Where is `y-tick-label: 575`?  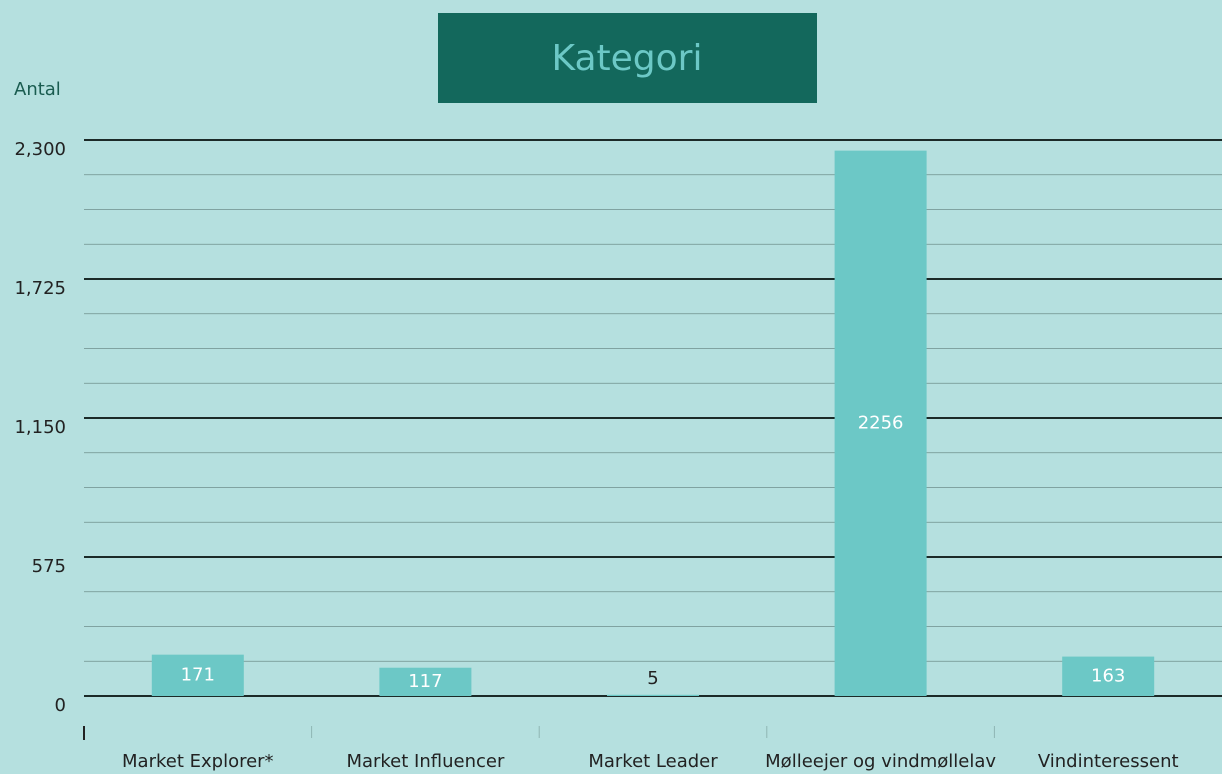 y-tick-label: 575 is located at coordinates (49, 566).